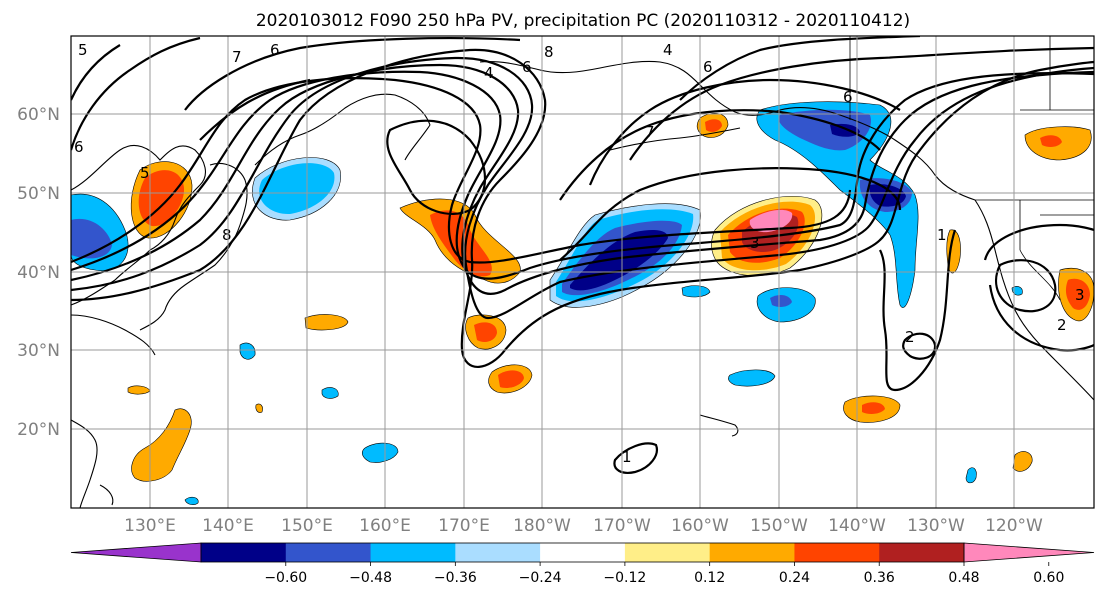 The height and width of the screenshot is (601, 1105). What do you see at coordinates (228, 526) in the screenshot?
I see `lon-label: 140°E` at bounding box center [228, 526].